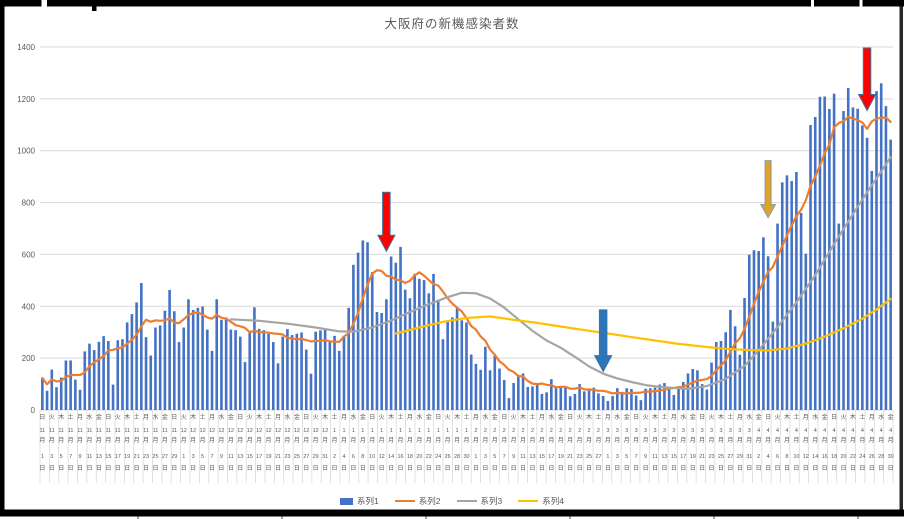 This screenshot has height=519, width=904. What do you see at coordinates (71, 417) in the screenshot?
I see `svg-text: 土` at bounding box center [71, 417].